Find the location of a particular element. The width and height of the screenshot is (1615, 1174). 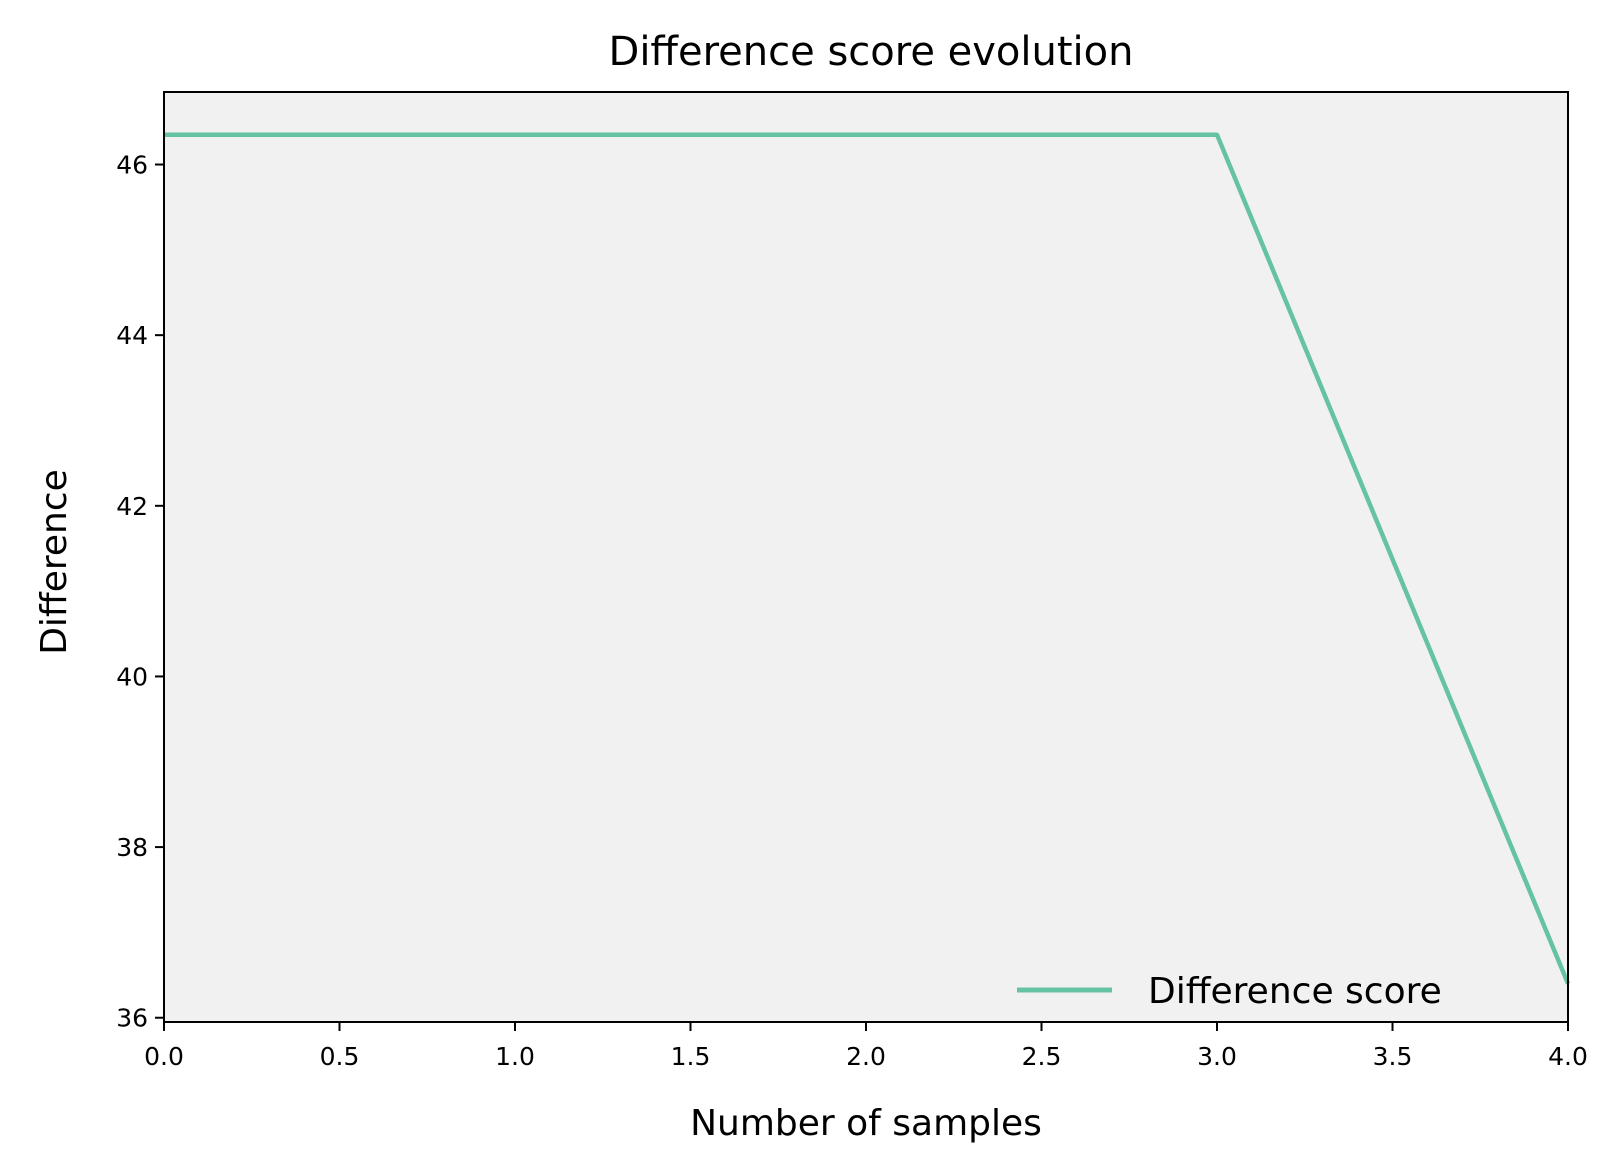

legend-label: Difference score is located at coordinates (1295, 991).